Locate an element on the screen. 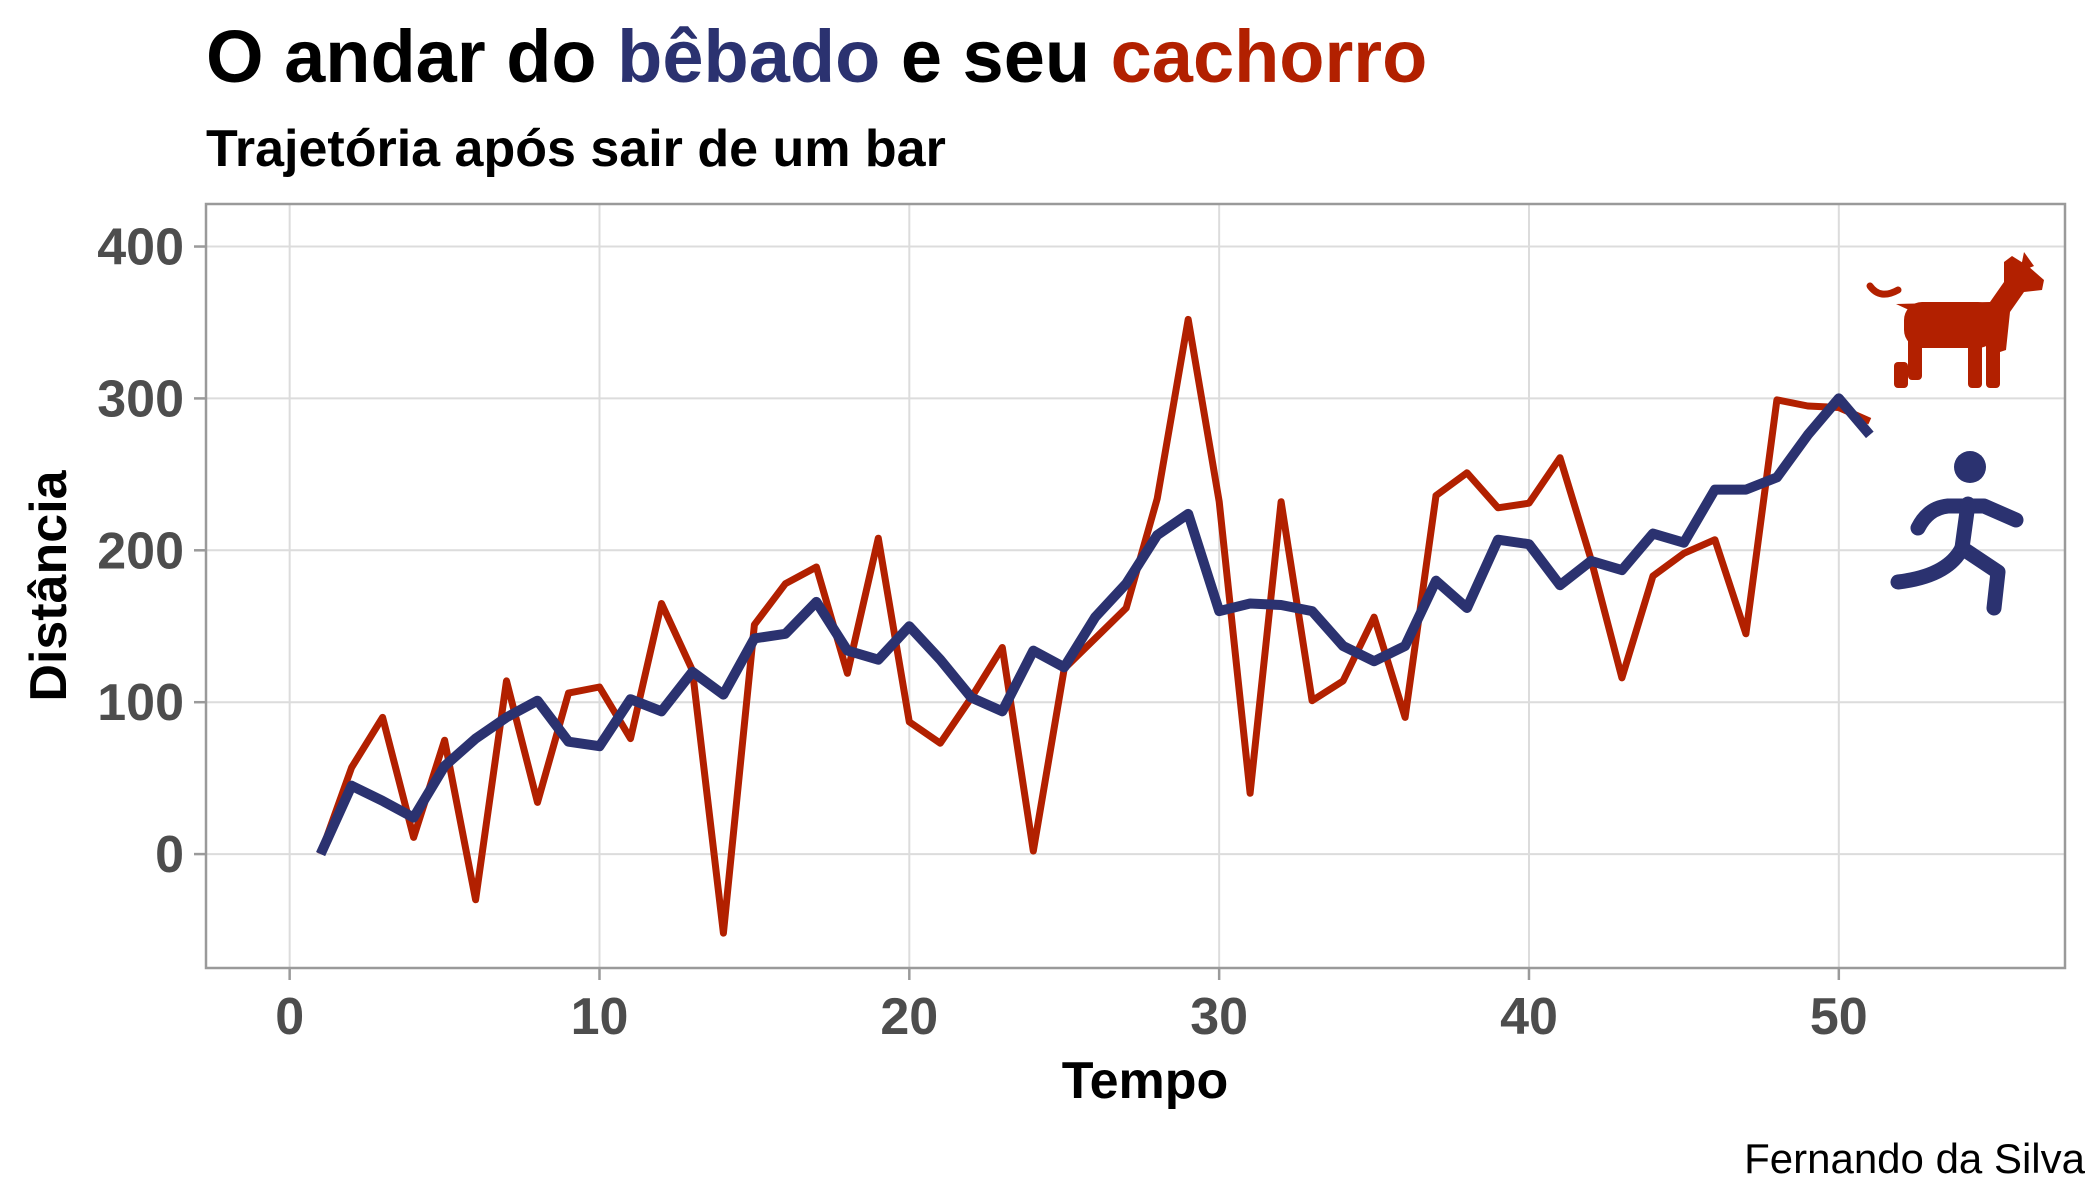 Image resolution: width=2100 pixels, height=1200 pixels. y-tick-label: 0 is located at coordinates (169, 855).